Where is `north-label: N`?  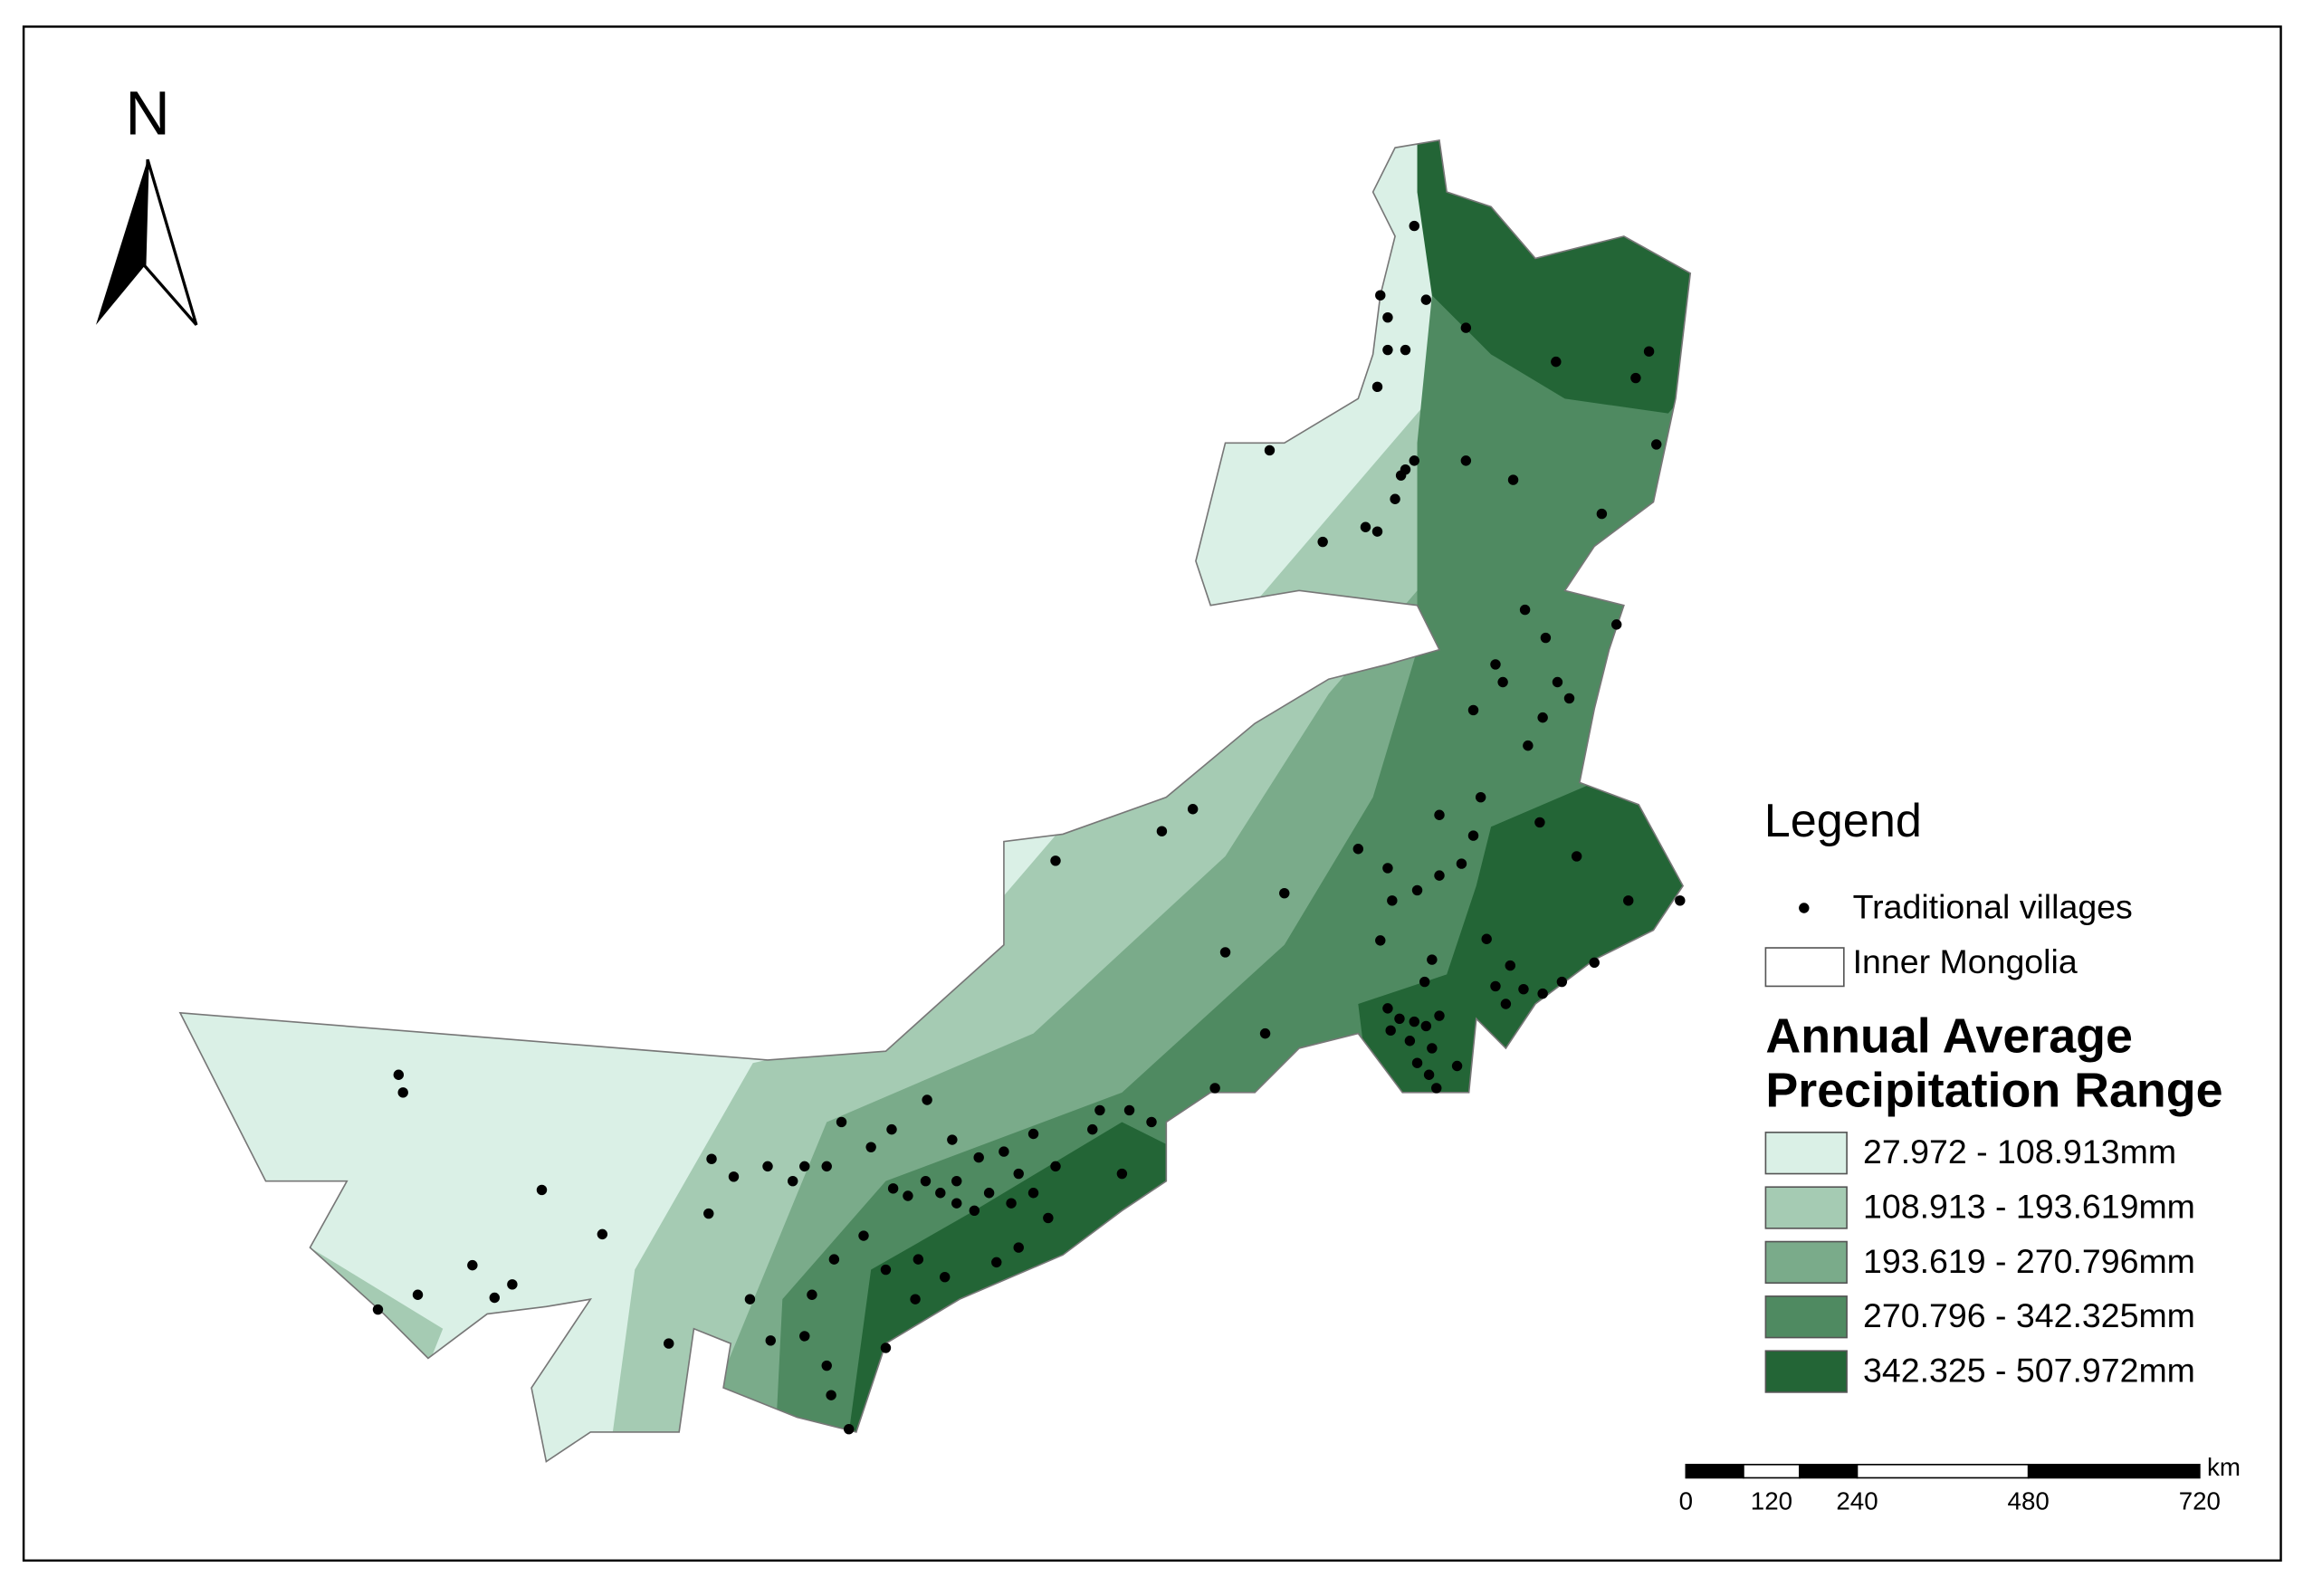
north-label: N is located at coordinates (147, 113).